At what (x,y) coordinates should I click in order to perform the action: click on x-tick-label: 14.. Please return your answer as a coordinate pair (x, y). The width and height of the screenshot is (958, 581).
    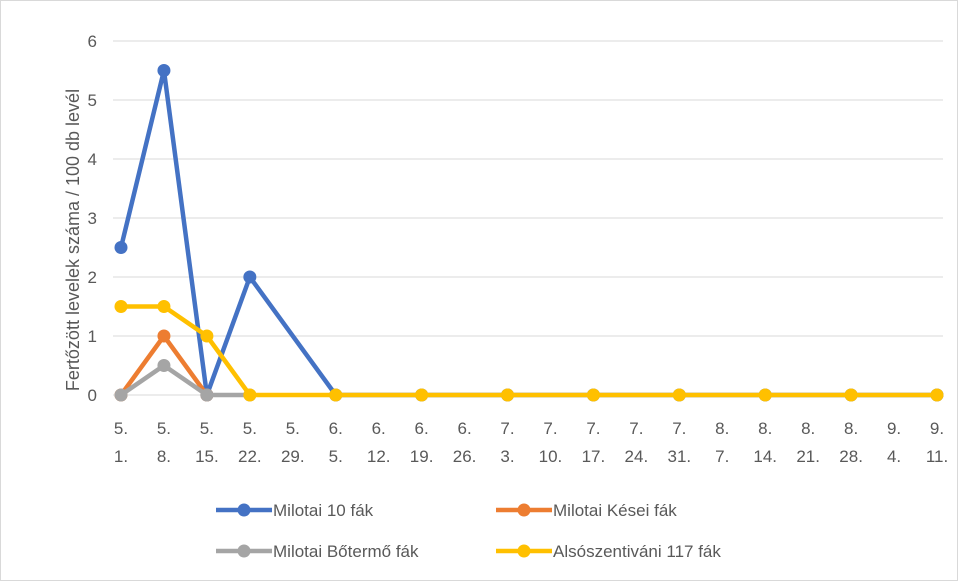
    Looking at the image, I should click on (765, 456).